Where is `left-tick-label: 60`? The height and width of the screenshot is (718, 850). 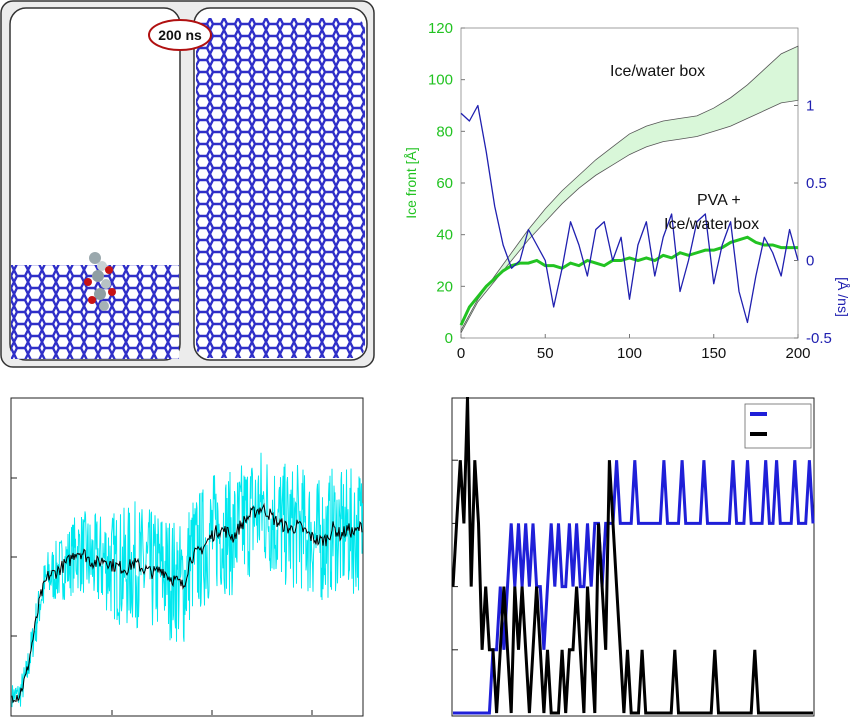 left-tick-label: 60 is located at coordinates (444, 183).